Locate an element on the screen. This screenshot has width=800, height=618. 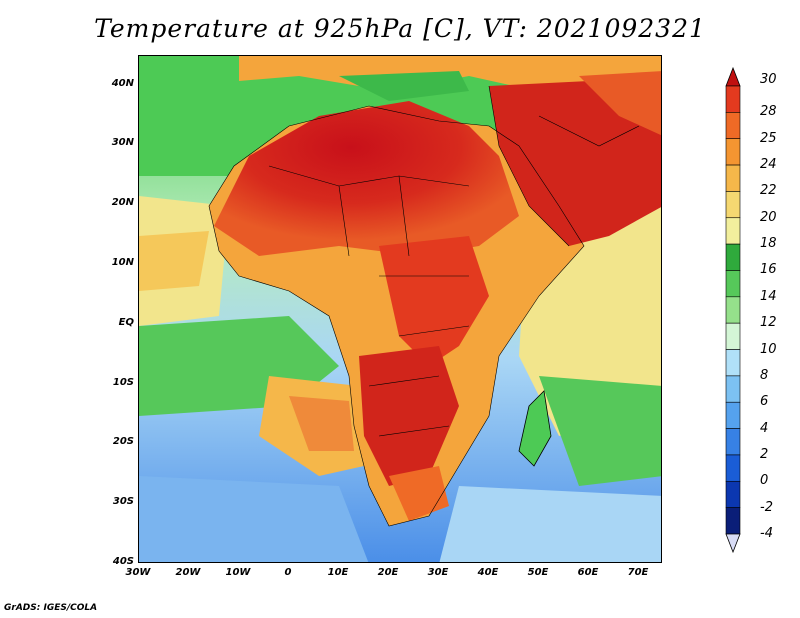
colorbar-label: 10 is located at coordinates (768, 349).